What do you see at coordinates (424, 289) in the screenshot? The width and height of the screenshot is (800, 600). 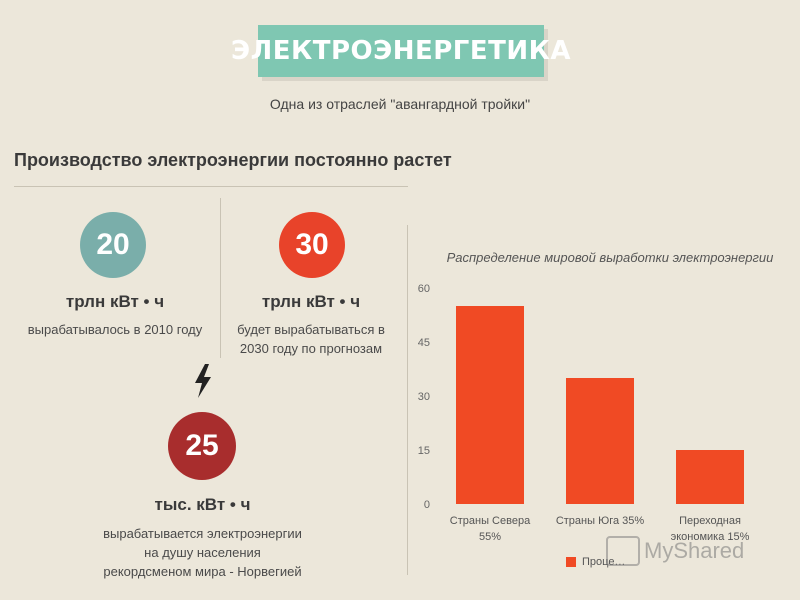 I see `y-tick-label-4: 60` at bounding box center [424, 289].